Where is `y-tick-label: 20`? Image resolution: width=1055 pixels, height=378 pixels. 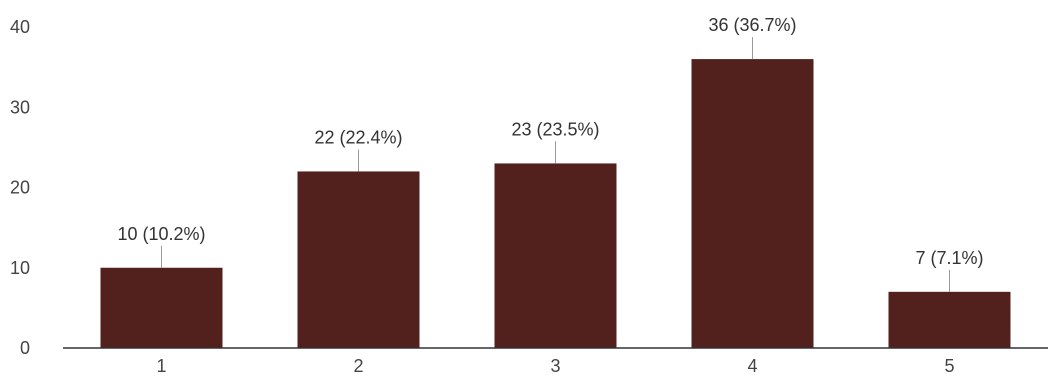
y-tick-label: 20 is located at coordinates (20, 188).